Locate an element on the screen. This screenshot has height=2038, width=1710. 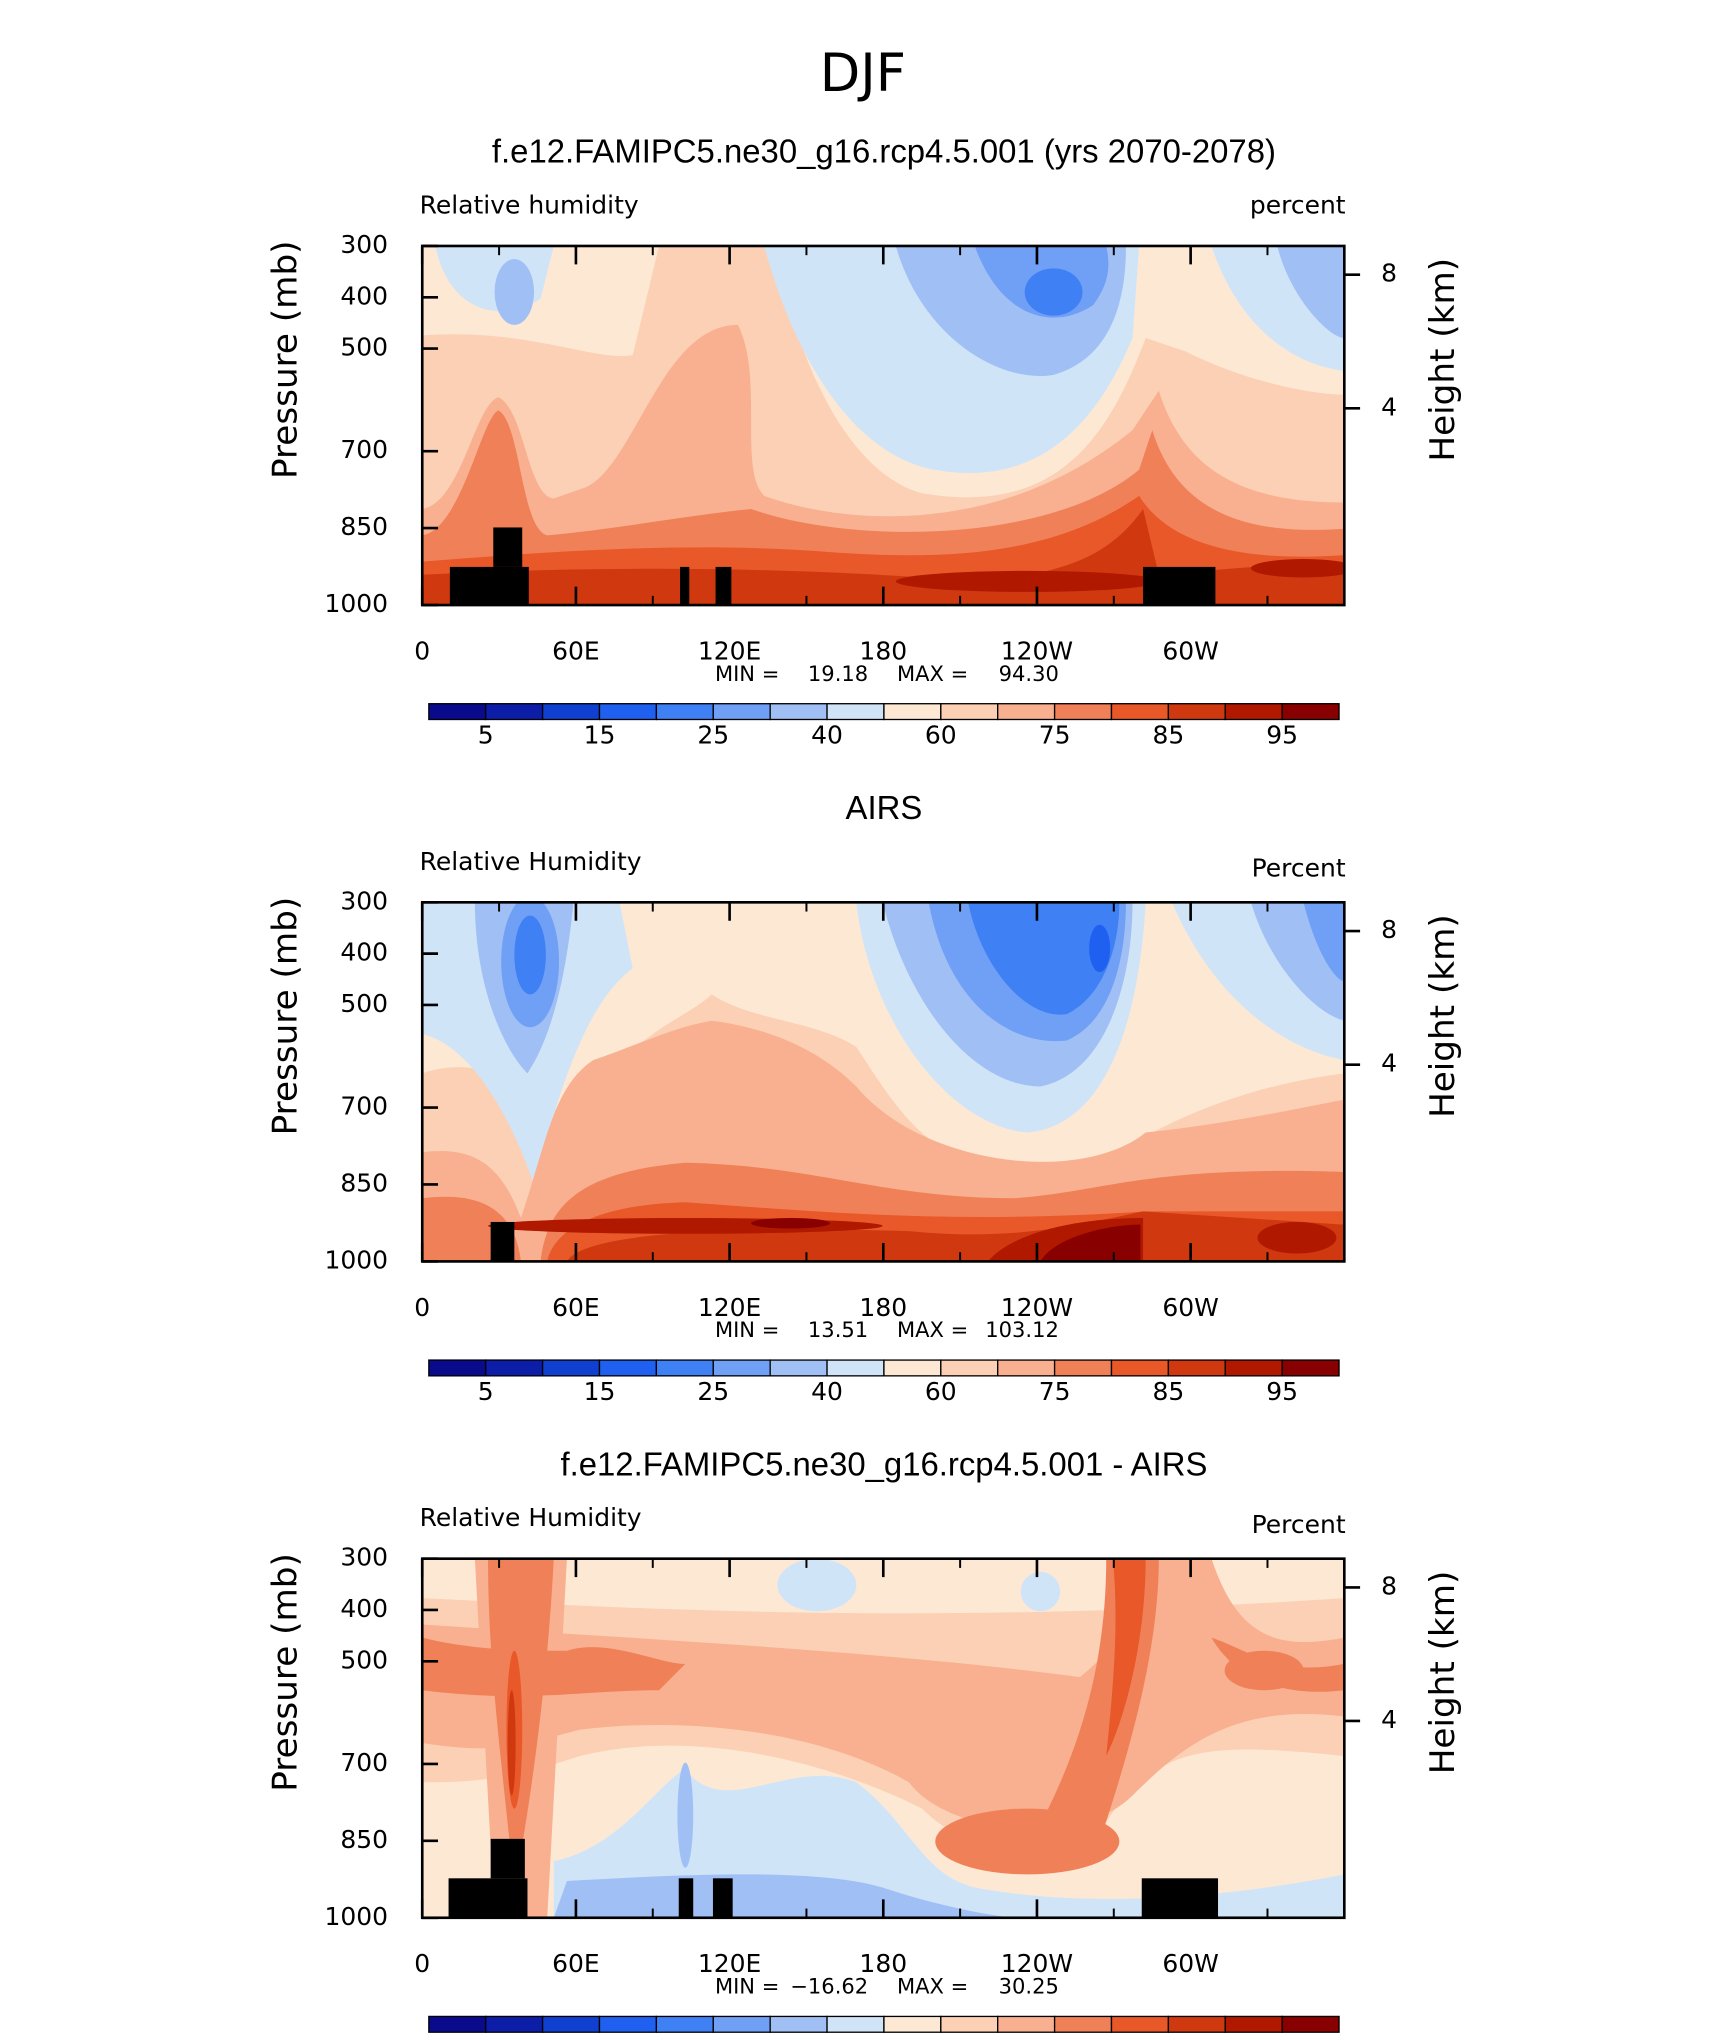
colorbar-label: −10 is located at coordinates (770, 2035).